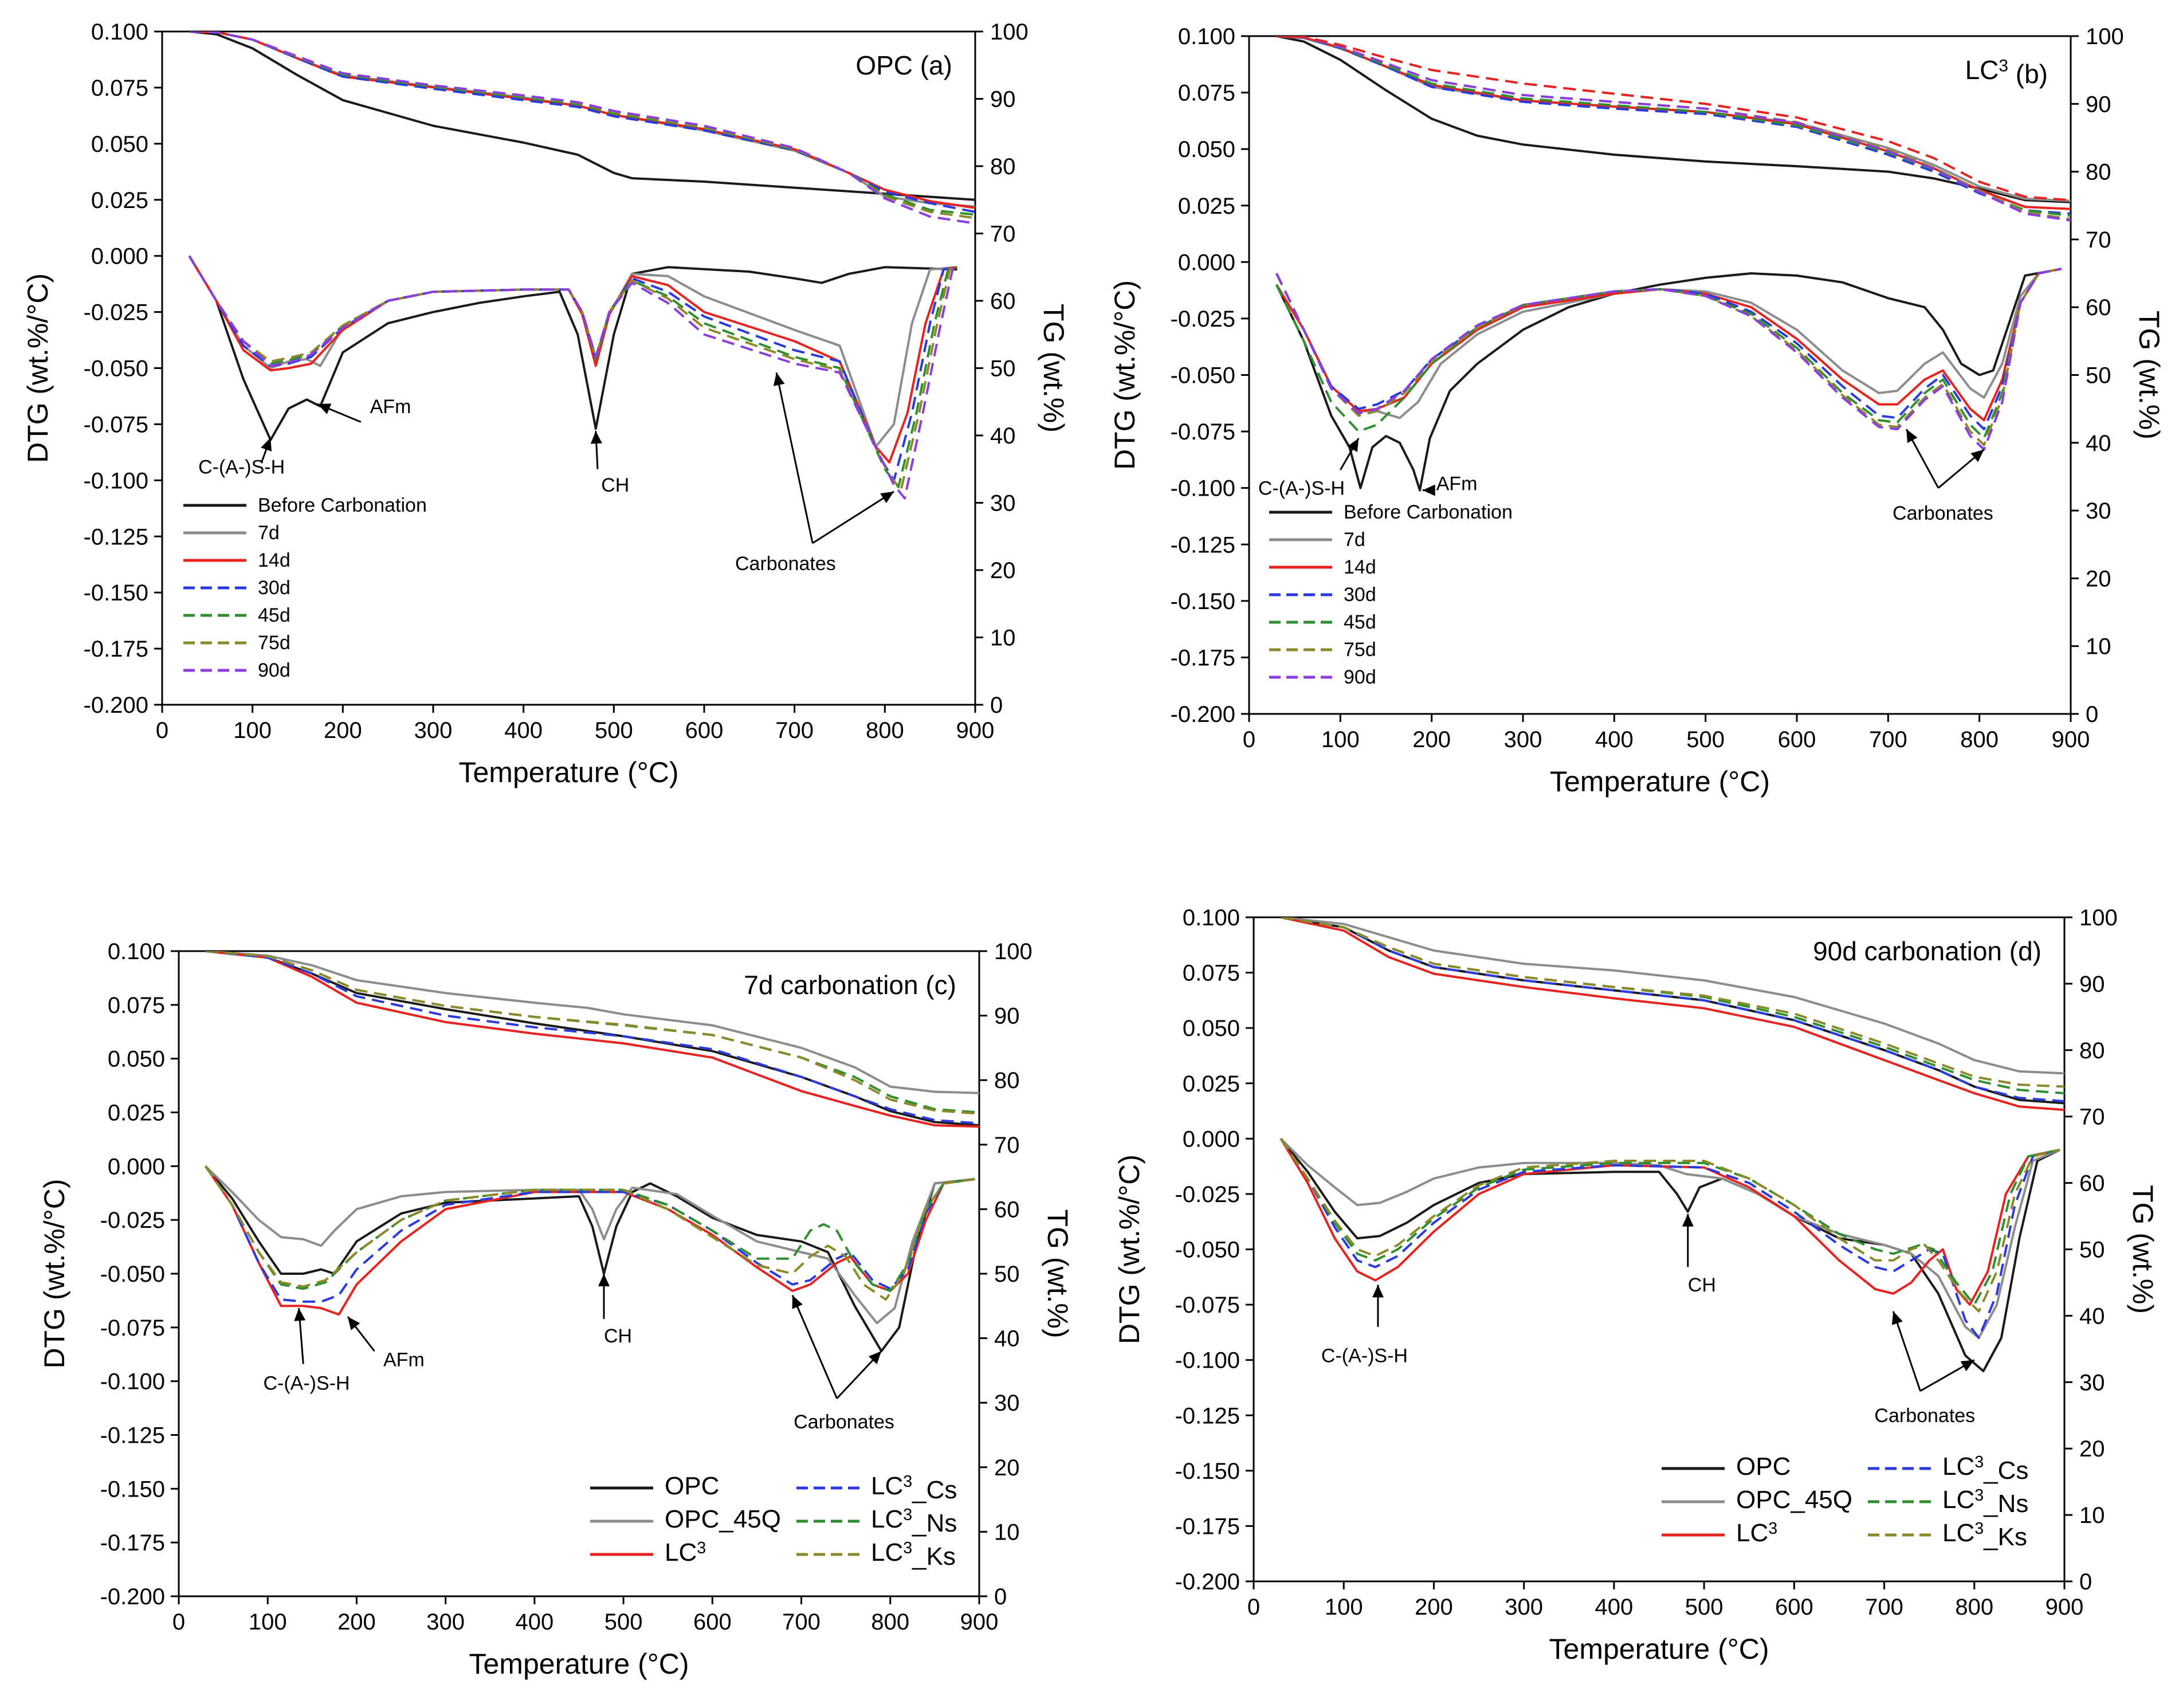 This screenshot has width=2175, height=1708. I want to click on legend-label: 30d, so click(274, 588).